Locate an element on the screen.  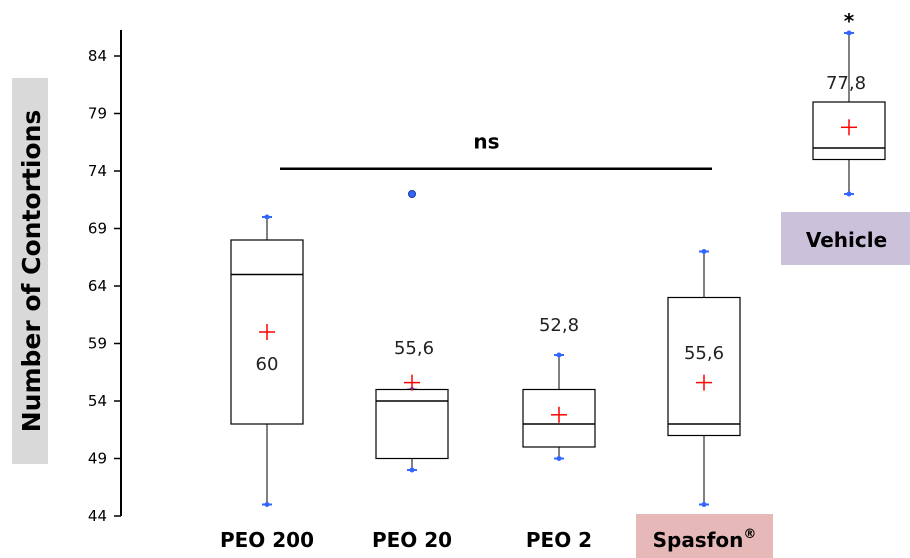
category-label-text: PEO 200 is located at coordinates (267, 540).